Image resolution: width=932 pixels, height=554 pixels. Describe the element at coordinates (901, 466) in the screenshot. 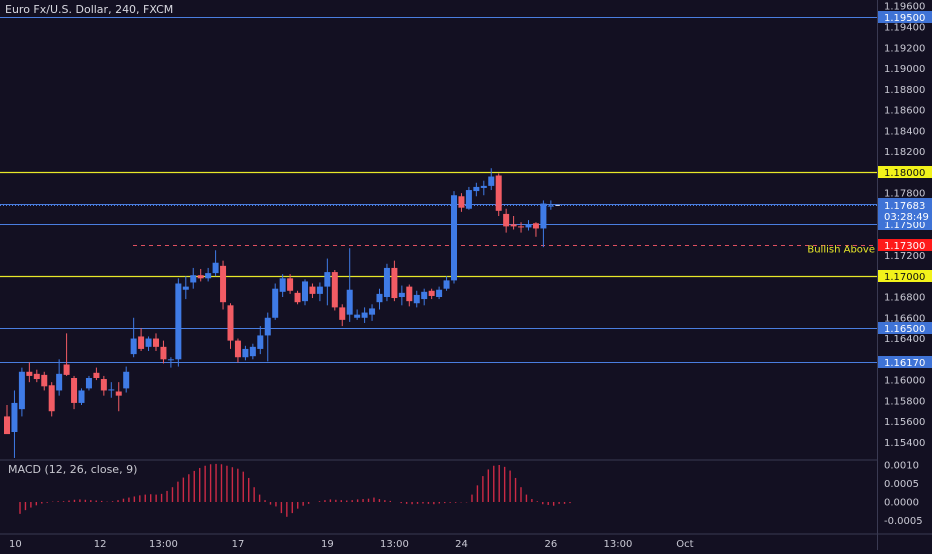

I see `macd-tick-0.0010: 0.0010` at that location.